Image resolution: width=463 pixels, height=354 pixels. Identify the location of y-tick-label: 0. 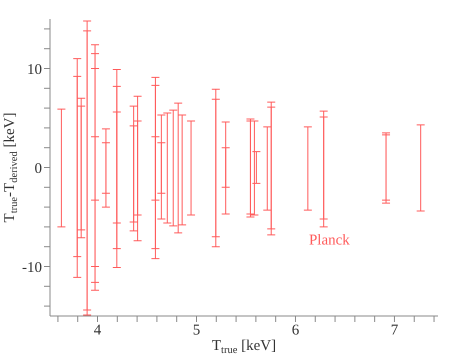
(38, 168).